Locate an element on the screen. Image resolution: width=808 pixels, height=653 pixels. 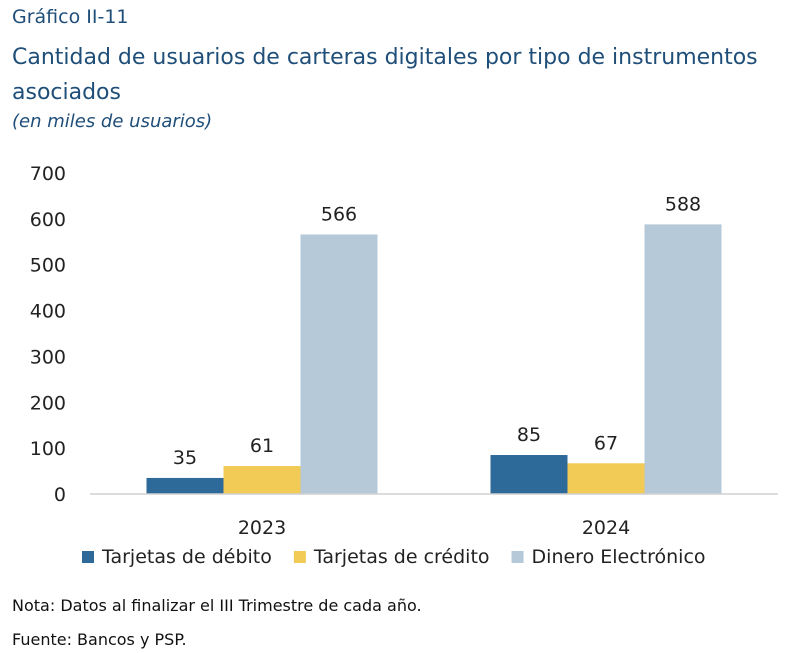
y-tick-label: 0 is located at coordinates (60, 495).